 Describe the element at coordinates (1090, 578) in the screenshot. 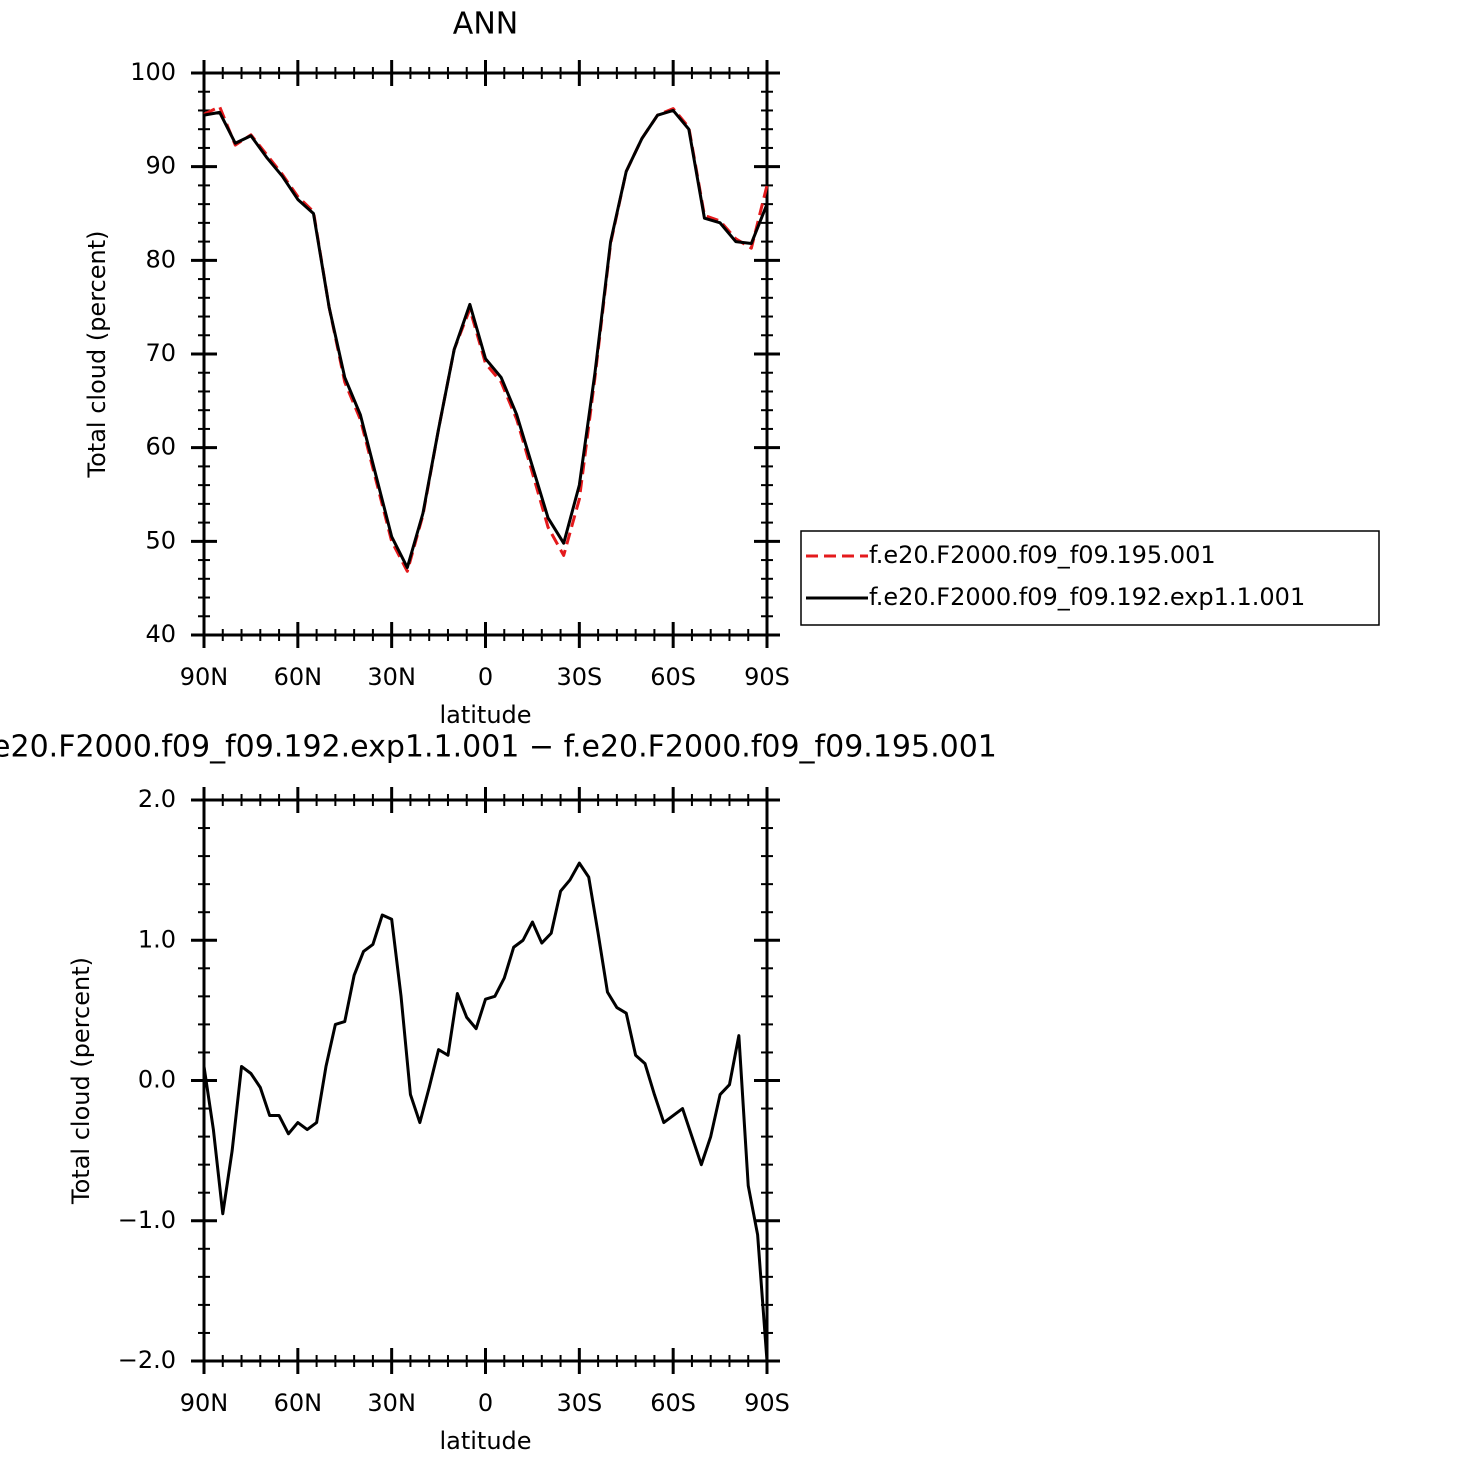

I see `legend-box` at that location.